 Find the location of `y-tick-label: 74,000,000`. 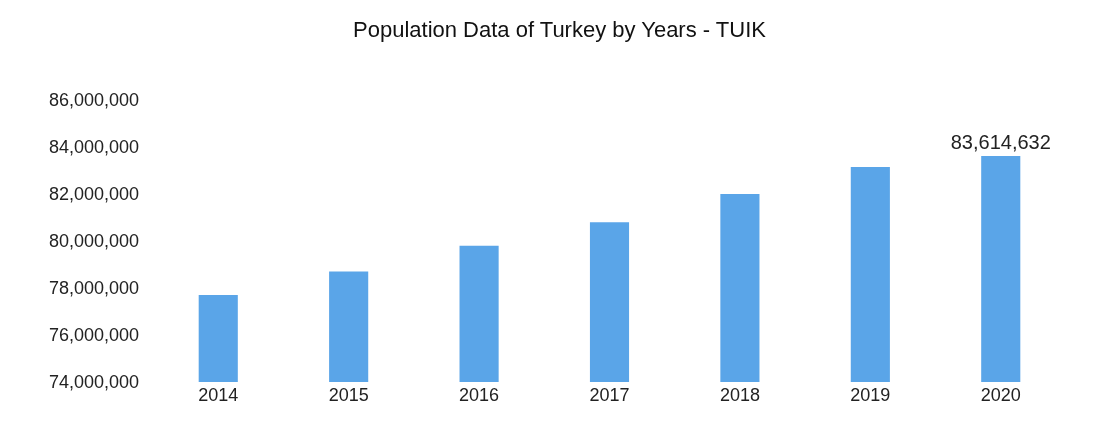

y-tick-label: 74,000,000 is located at coordinates (93, 382).